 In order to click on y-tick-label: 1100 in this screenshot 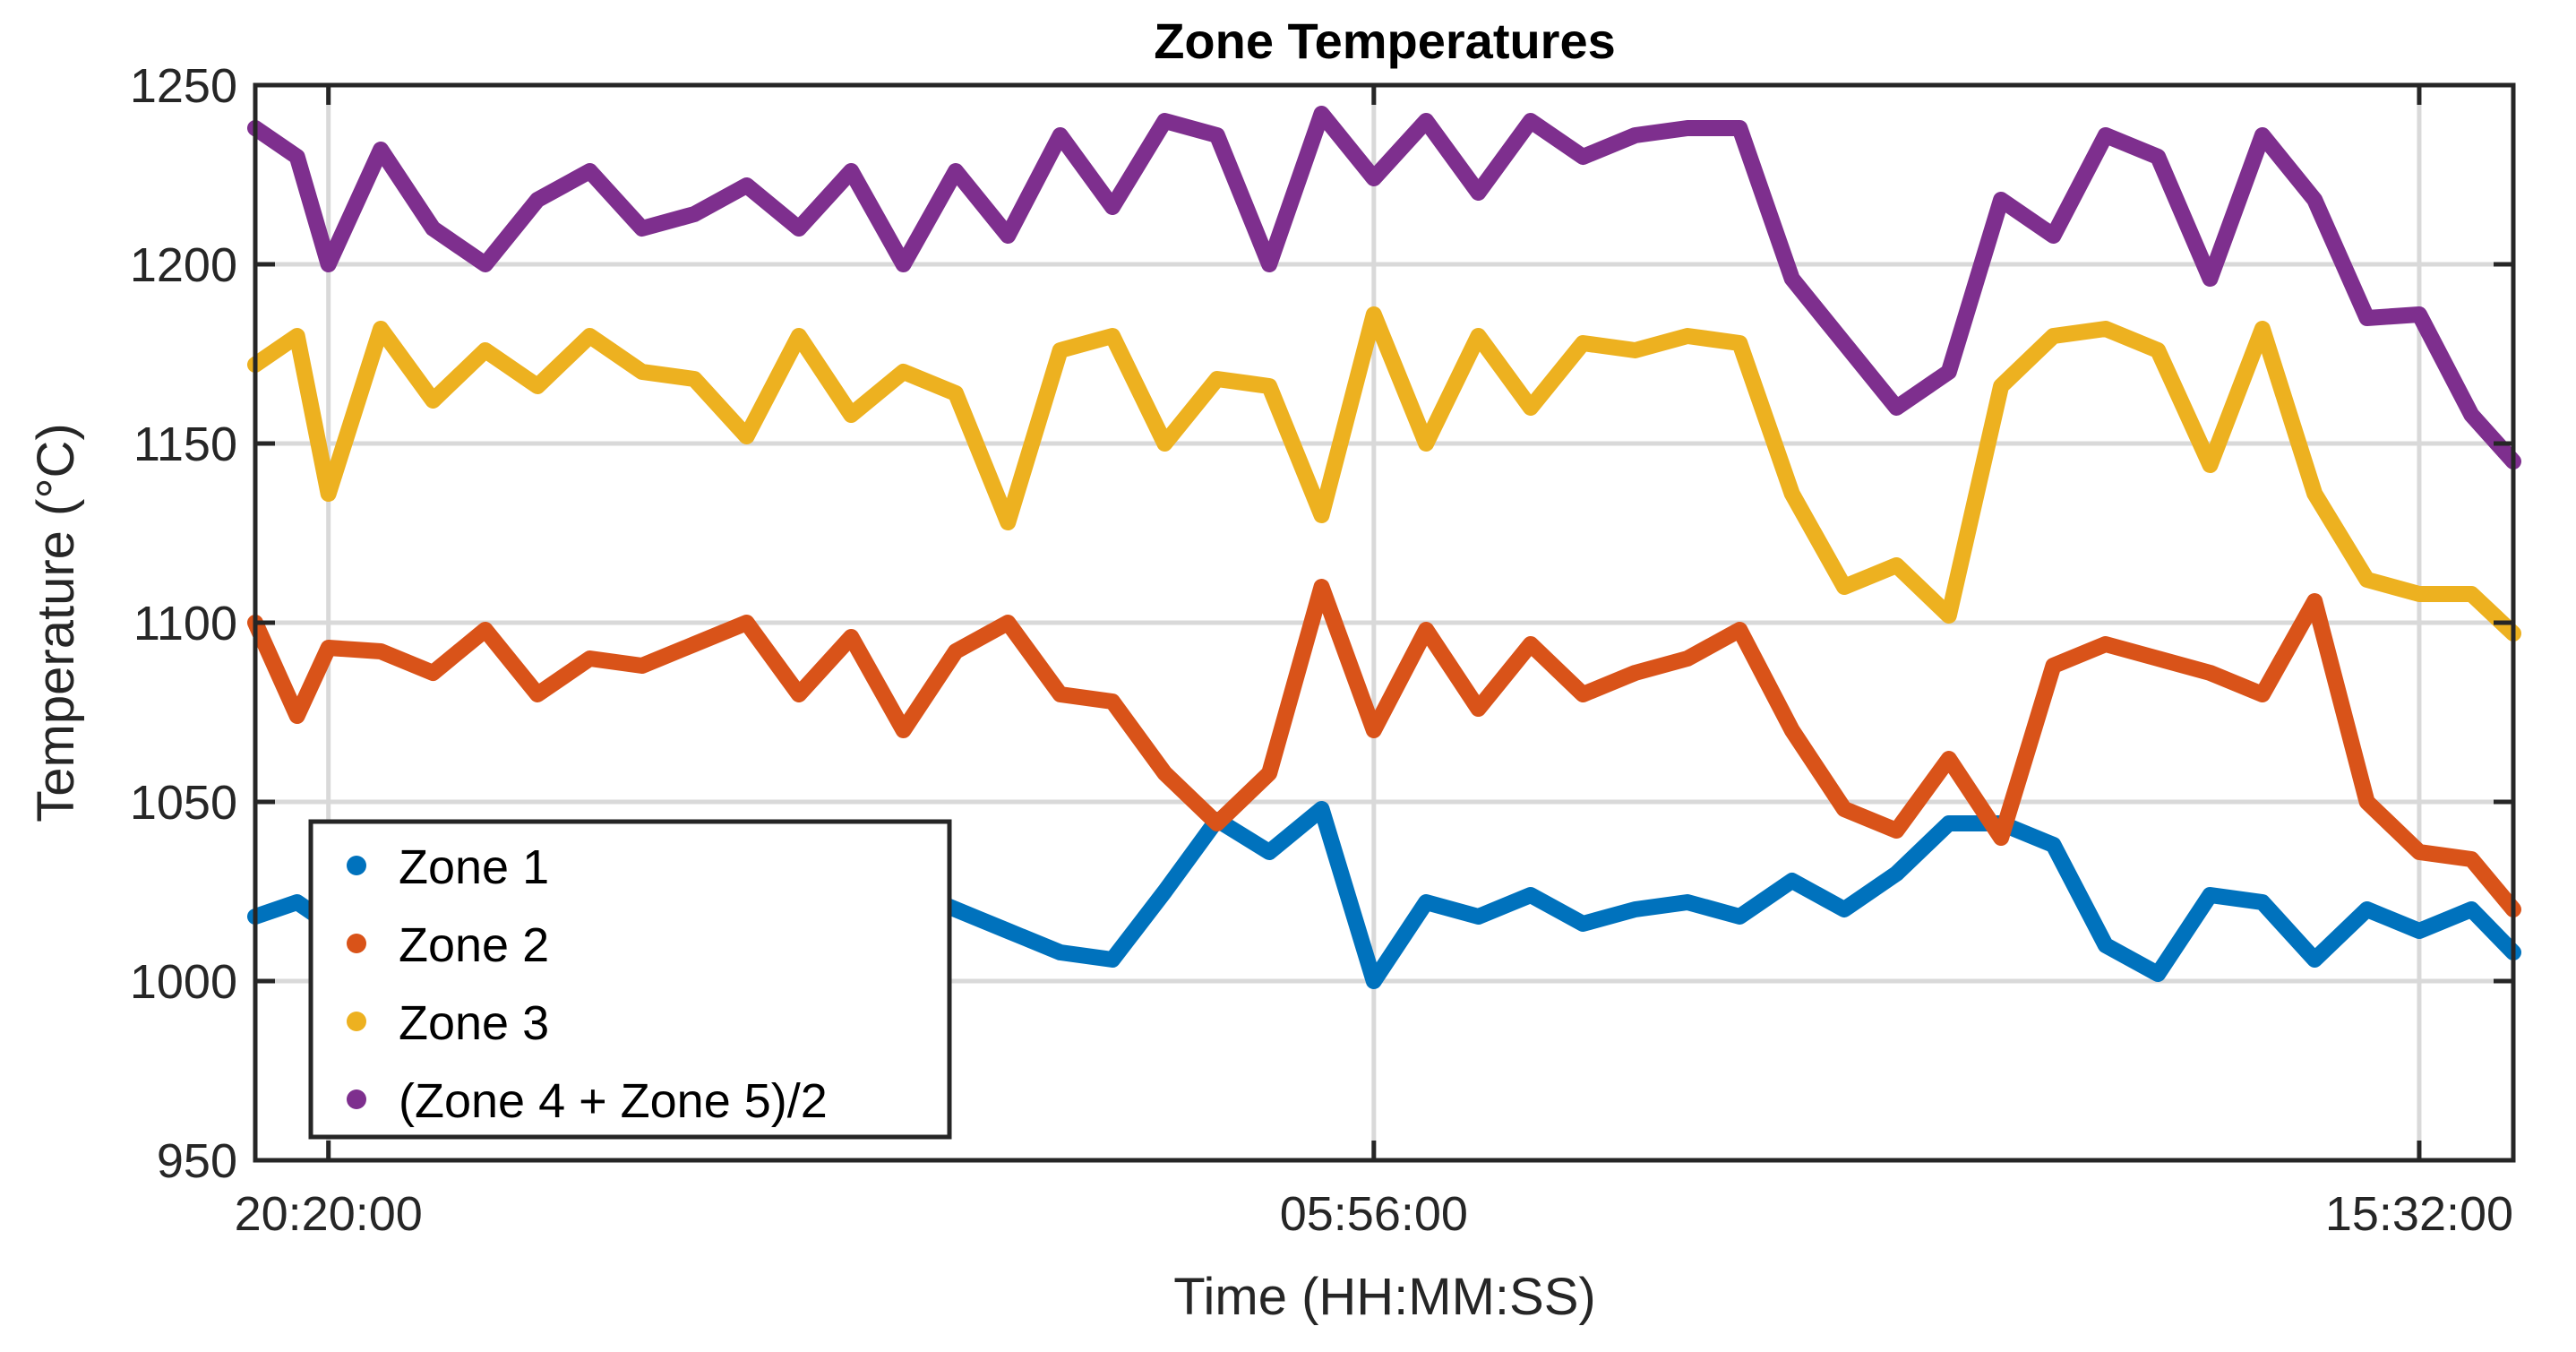, I will do `click(185, 623)`.